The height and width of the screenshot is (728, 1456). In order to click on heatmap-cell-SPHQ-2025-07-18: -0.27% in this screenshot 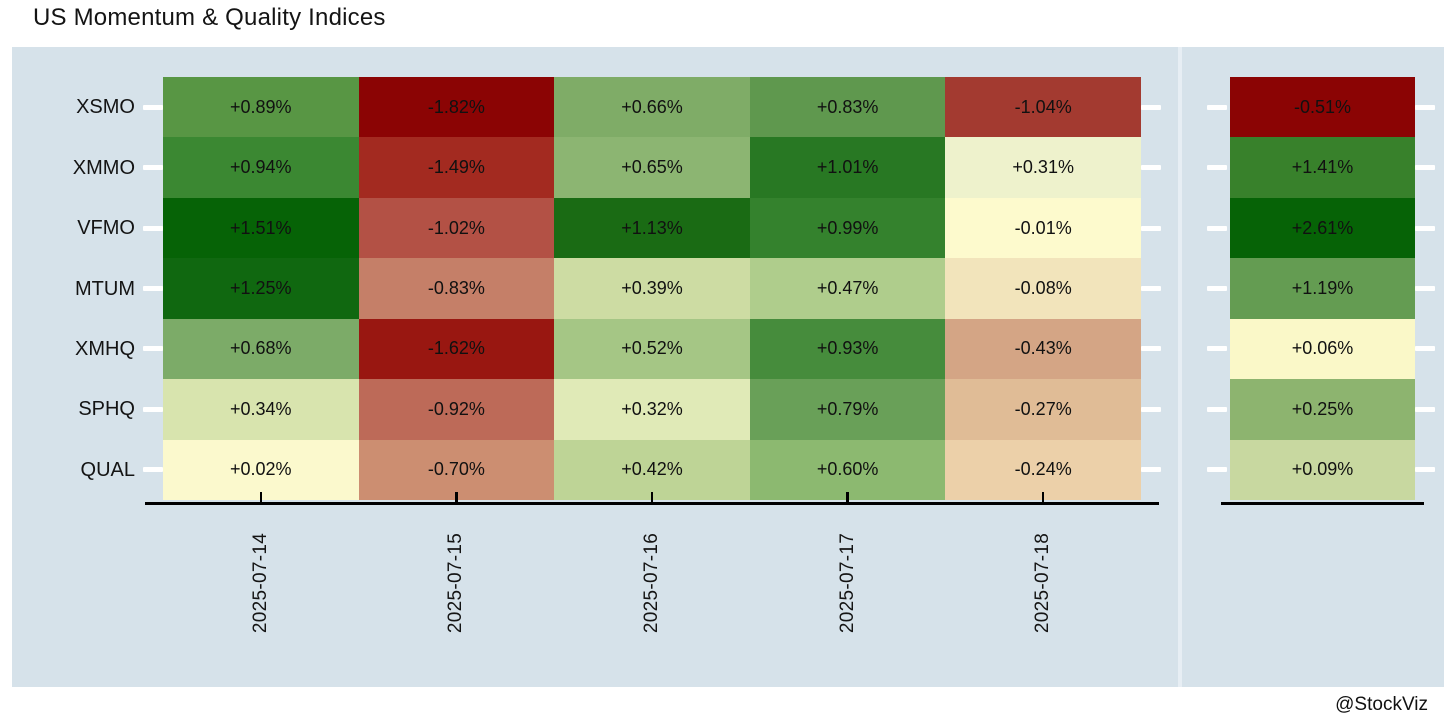, I will do `click(1043, 409)`.